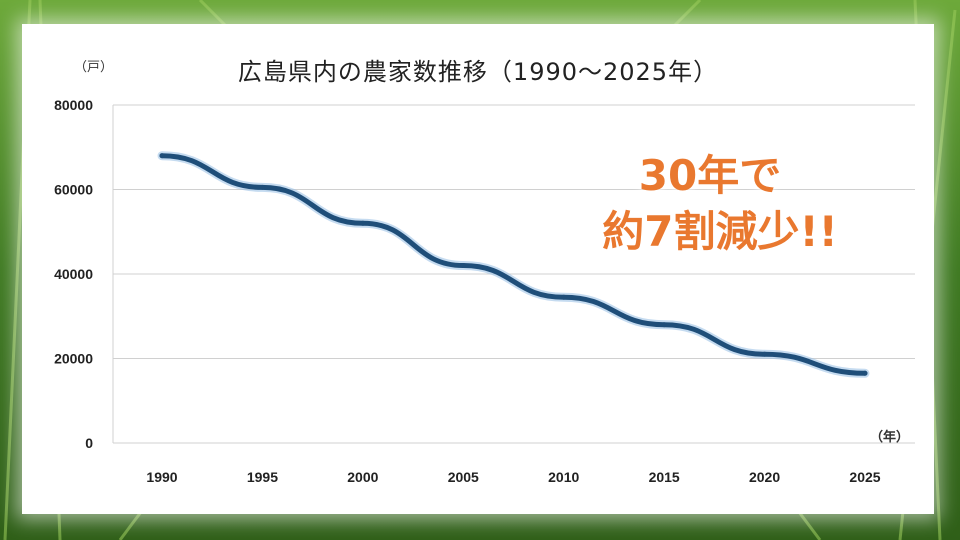 This screenshot has height=540, width=960. What do you see at coordinates (89, 443) in the screenshot?
I see `y-tick-label: 0` at bounding box center [89, 443].